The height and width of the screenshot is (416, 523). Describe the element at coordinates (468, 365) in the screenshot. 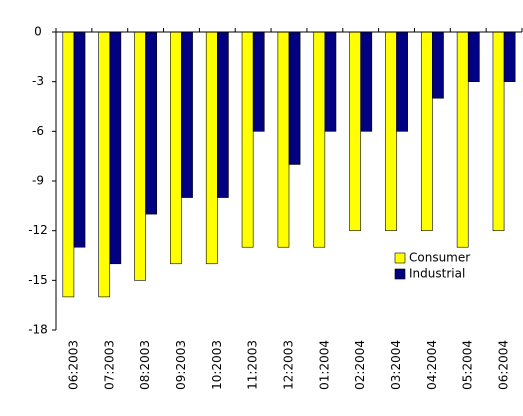

I see `x-tick-label: 05:2004` at that location.